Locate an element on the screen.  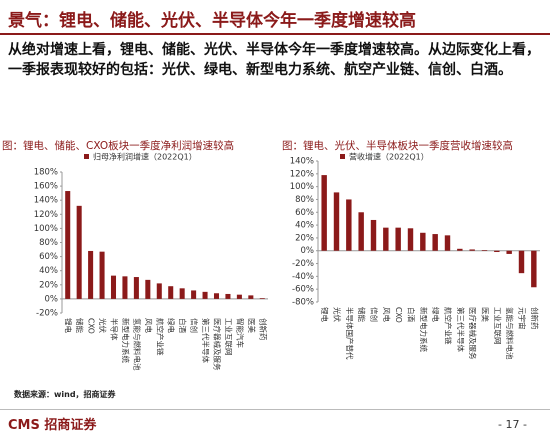
logo: CMS 招商证券 is located at coordinates (52, 425).